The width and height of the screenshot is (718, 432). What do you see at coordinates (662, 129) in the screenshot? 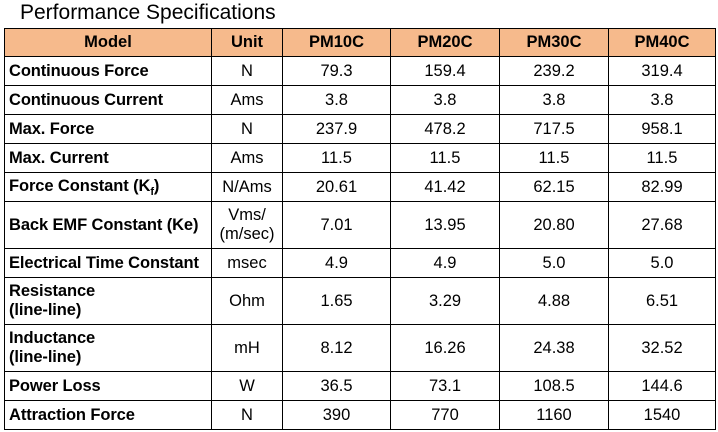
I see `table-cell: 958.1` at bounding box center [662, 129].